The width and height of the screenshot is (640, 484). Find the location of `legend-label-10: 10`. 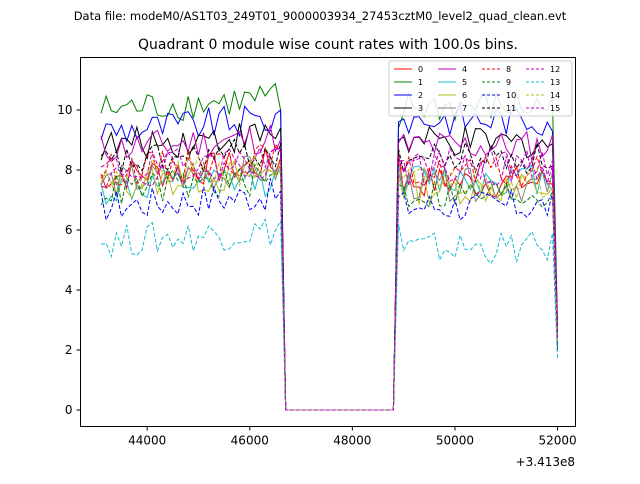

legend-label-10: 10 is located at coordinates (511, 95).